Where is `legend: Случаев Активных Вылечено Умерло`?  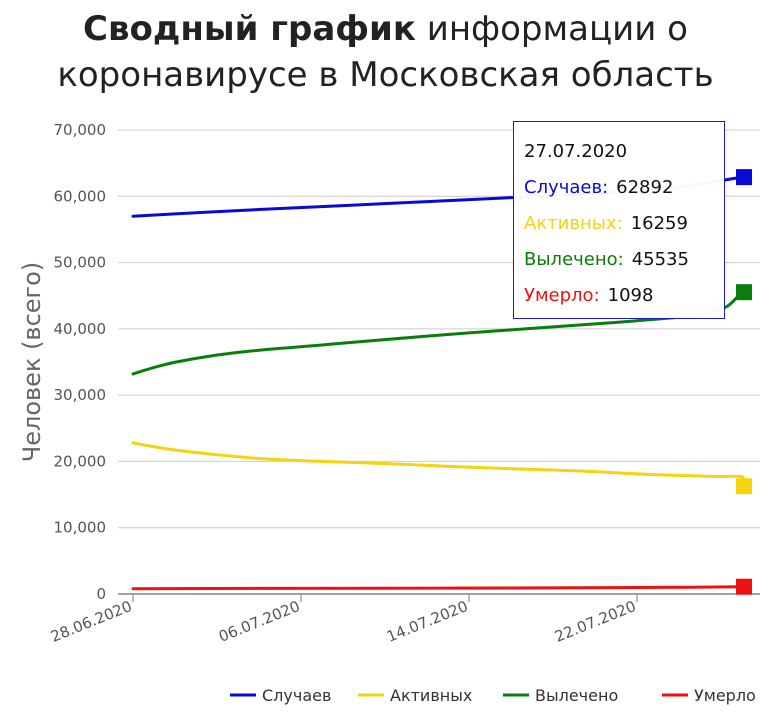 legend: Случаев Активных Вылечено Умерло is located at coordinates (493, 695).